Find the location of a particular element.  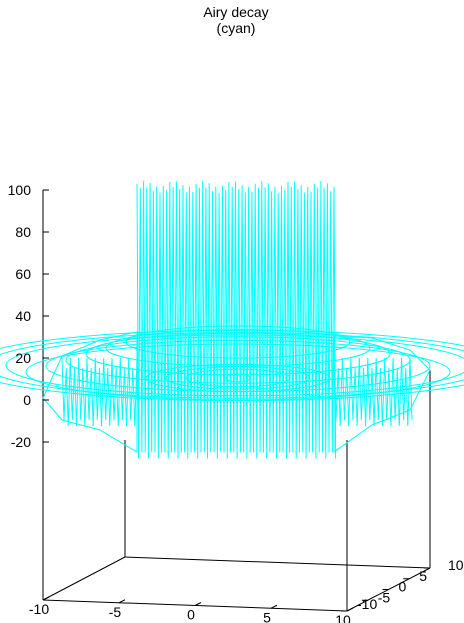

z-tick-label-4: 60 is located at coordinates (23, 274).